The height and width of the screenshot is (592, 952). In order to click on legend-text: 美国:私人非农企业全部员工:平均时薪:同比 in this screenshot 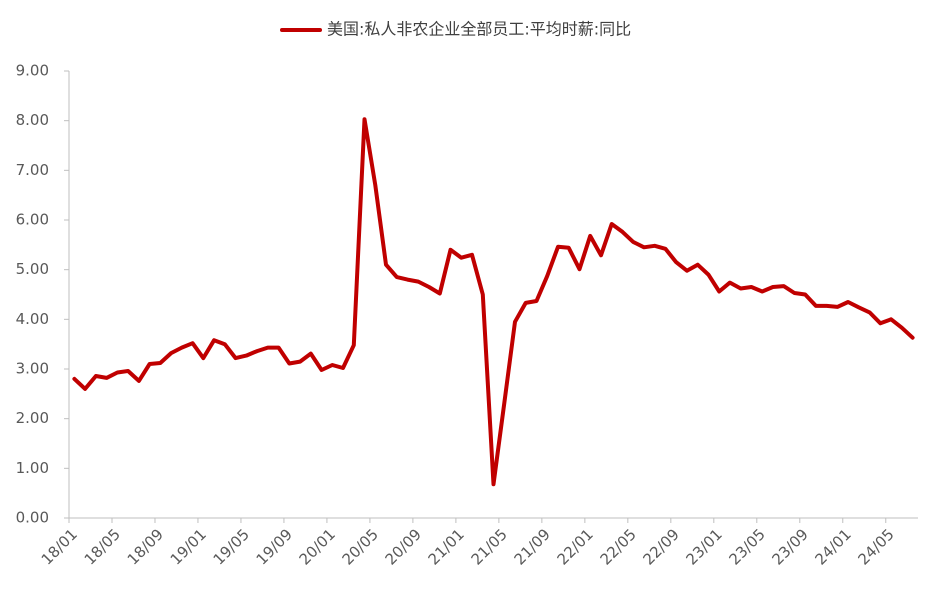, I will do `click(479, 29)`.